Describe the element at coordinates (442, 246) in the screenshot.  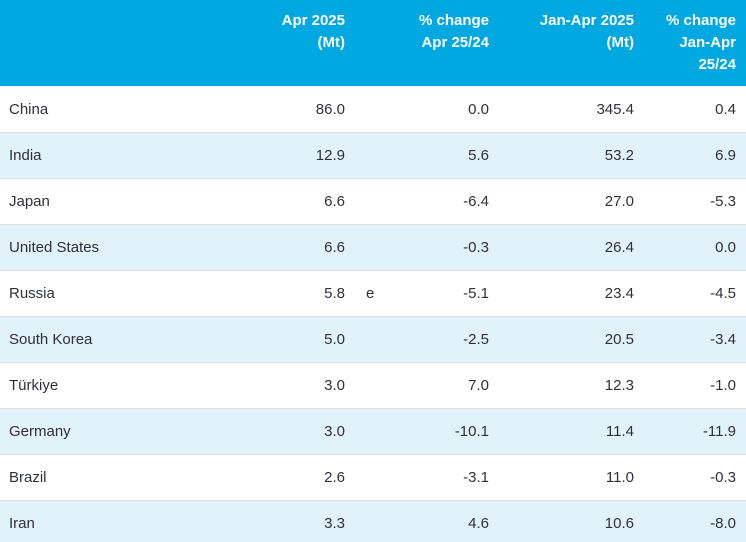
I see `pct-change-apr-cell: -0.3` at that location.